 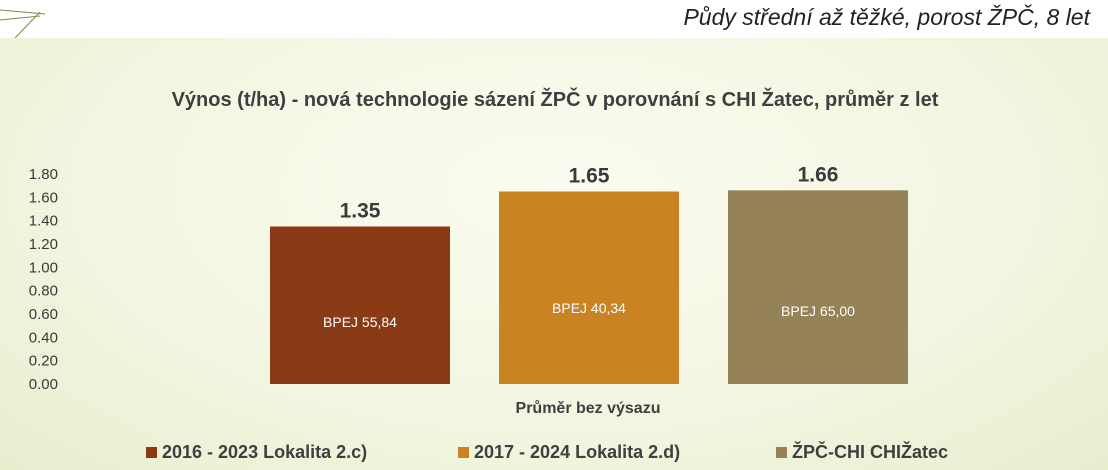 What do you see at coordinates (360, 211) in the screenshot?
I see `bar-value-label: 1.35` at bounding box center [360, 211].